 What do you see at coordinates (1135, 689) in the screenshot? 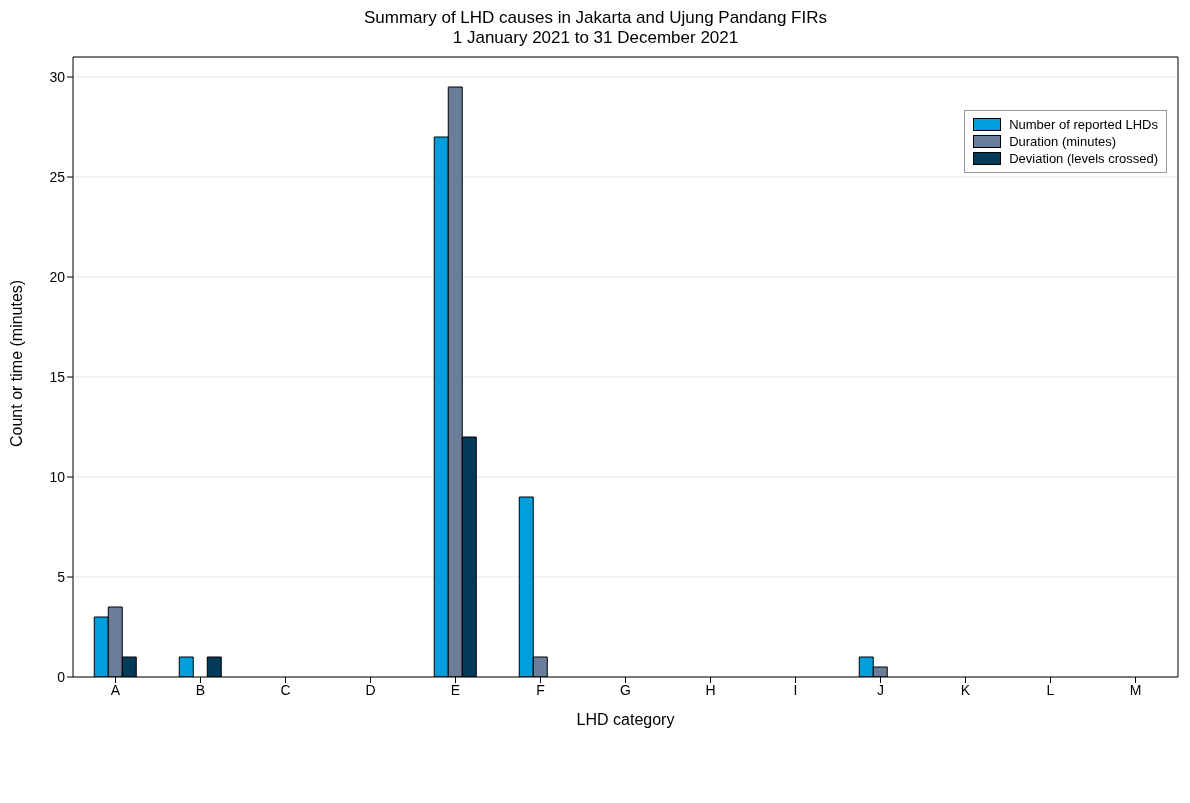
I see `x-tick-label: M` at bounding box center [1135, 689].